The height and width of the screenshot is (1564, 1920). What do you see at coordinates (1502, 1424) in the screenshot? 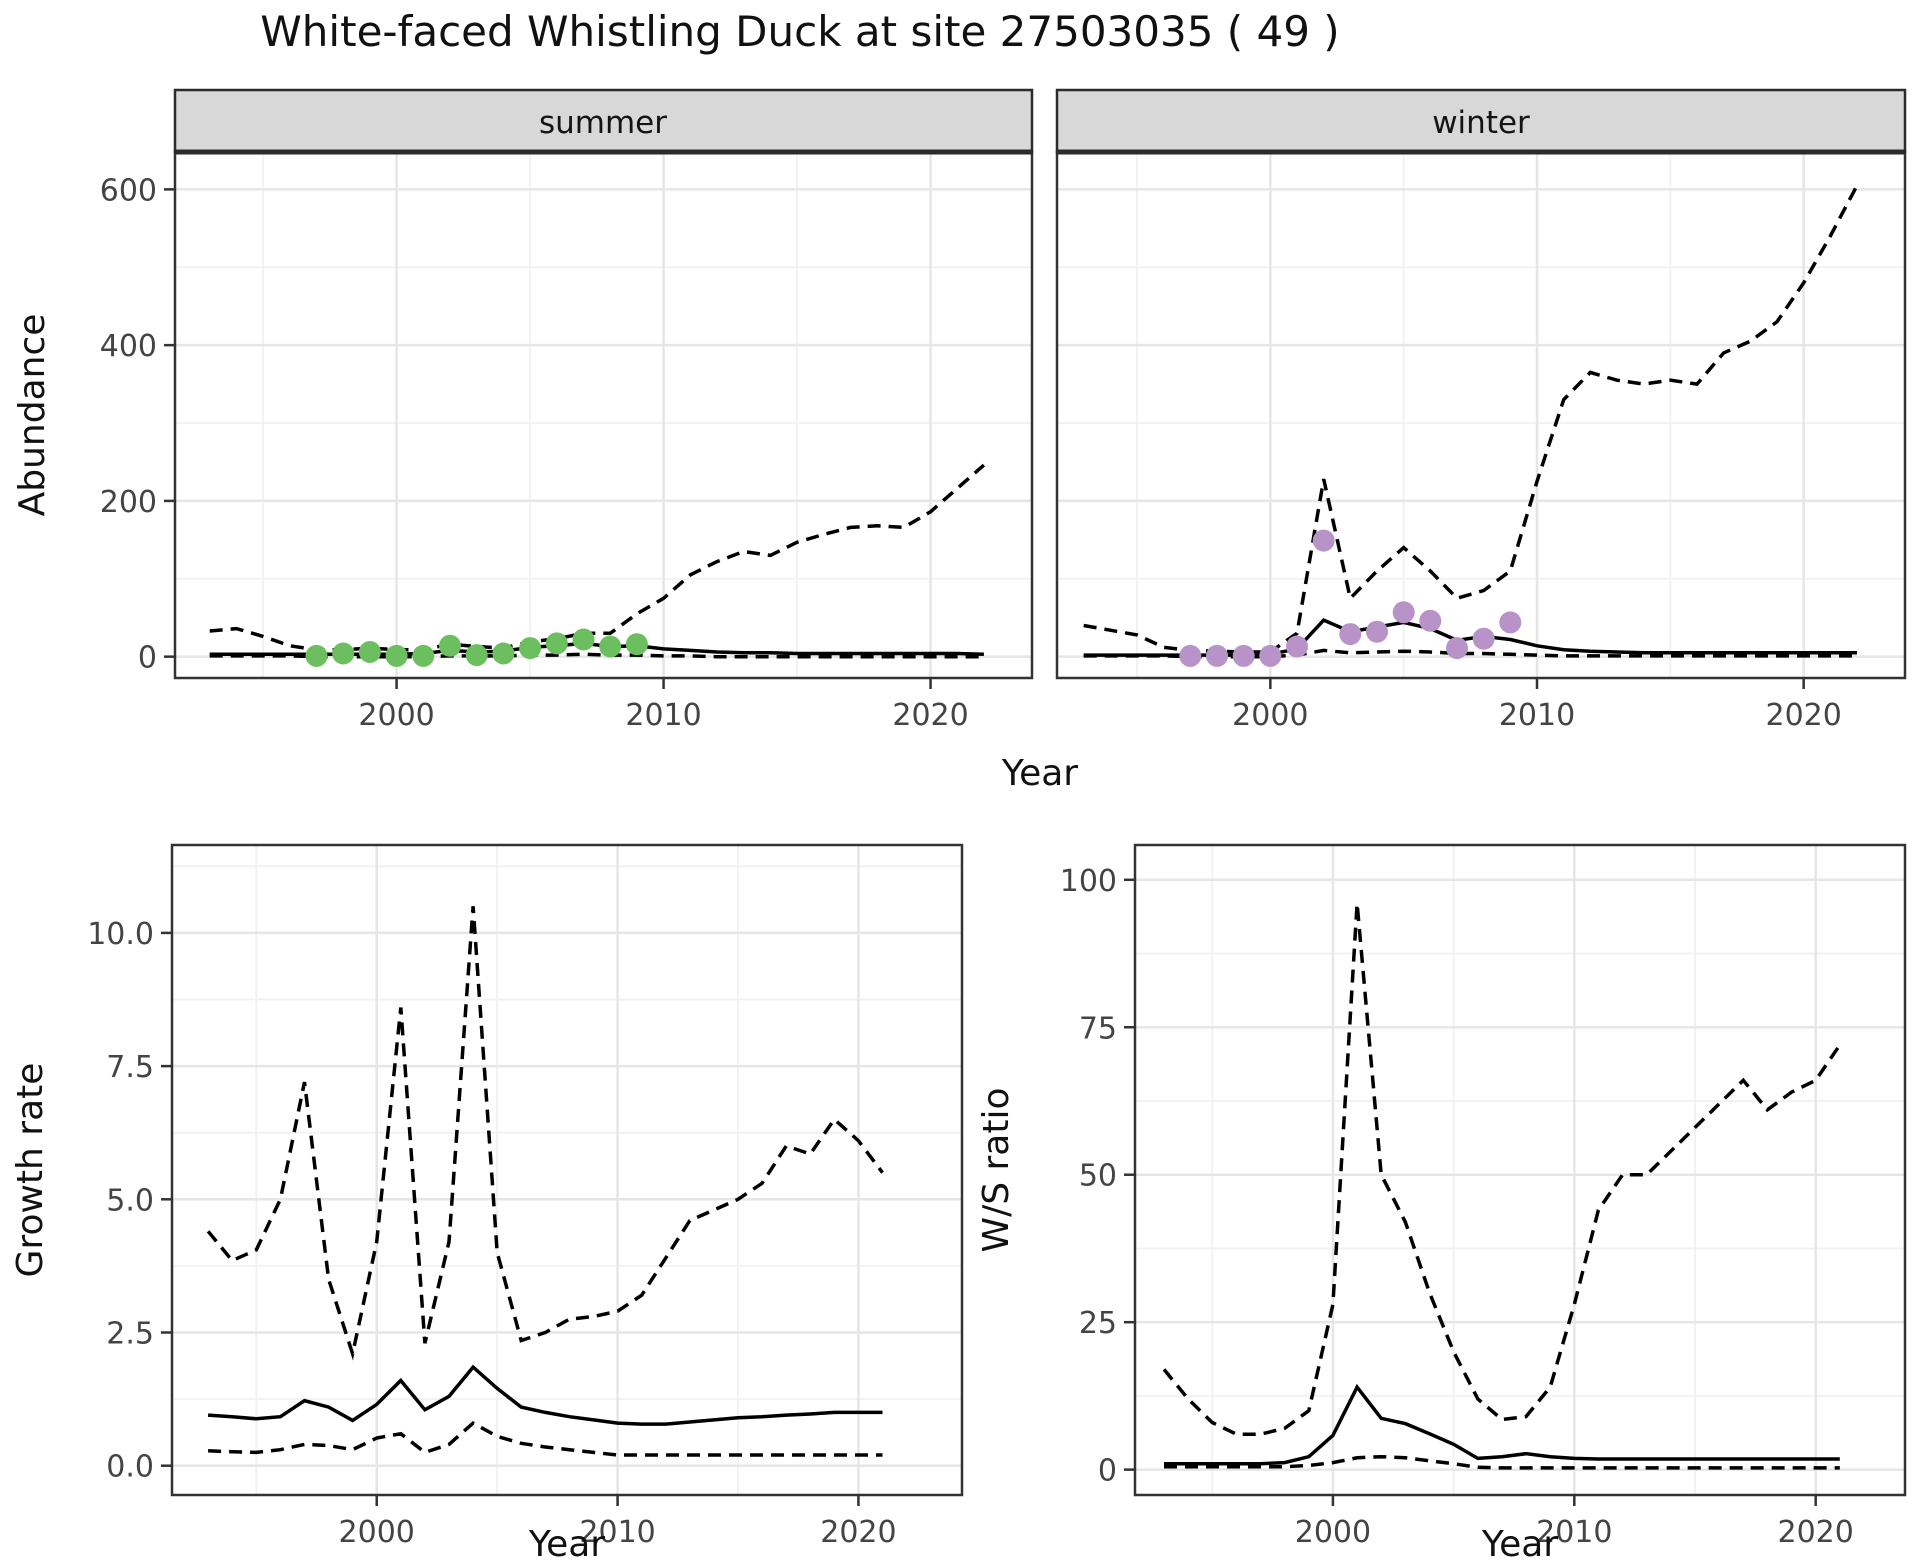
I see `series-median-ws` at bounding box center [1502, 1424].